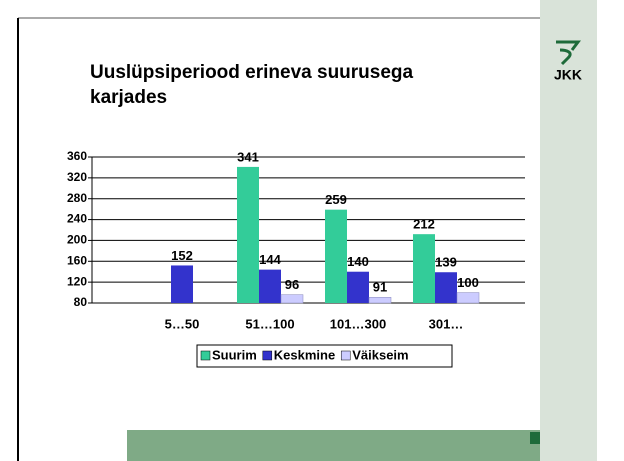 Image resolution: width=624 pixels, height=461 pixels. What do you see at coordinates (182, 323) in the screenshot?
I see `x-tick-label: 5…50` at bounding box center [182, 323].